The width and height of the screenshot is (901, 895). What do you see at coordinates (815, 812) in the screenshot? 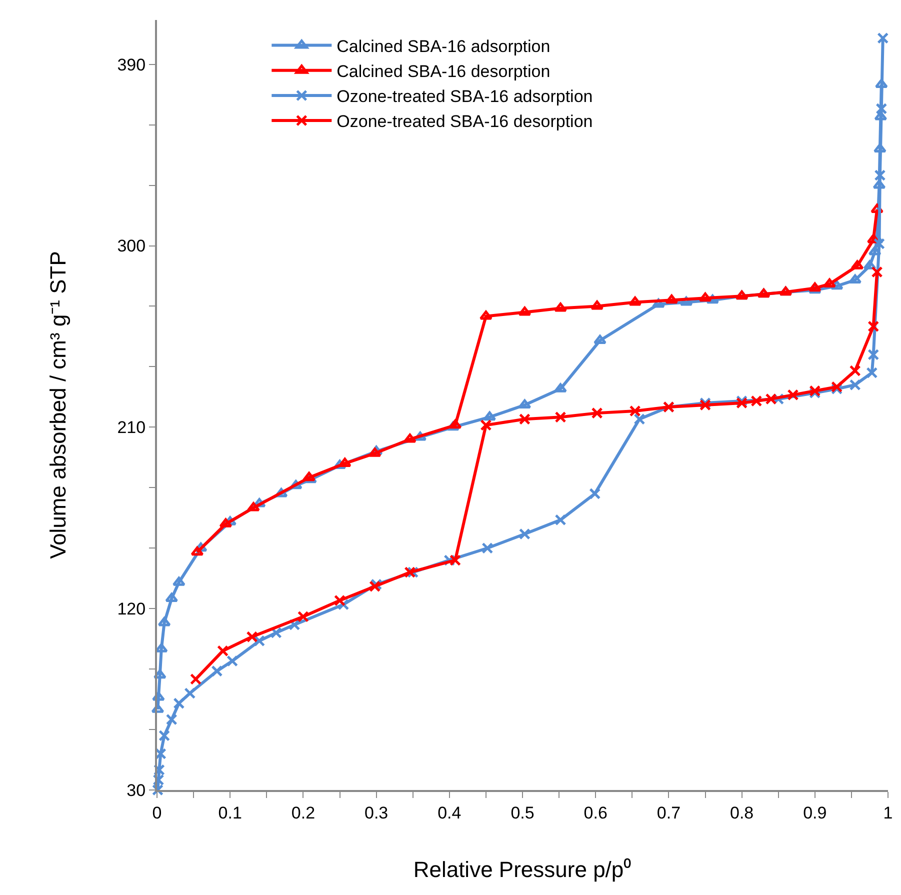
I see `x-tick-label: 0.9` at bounding box center [815, 812].